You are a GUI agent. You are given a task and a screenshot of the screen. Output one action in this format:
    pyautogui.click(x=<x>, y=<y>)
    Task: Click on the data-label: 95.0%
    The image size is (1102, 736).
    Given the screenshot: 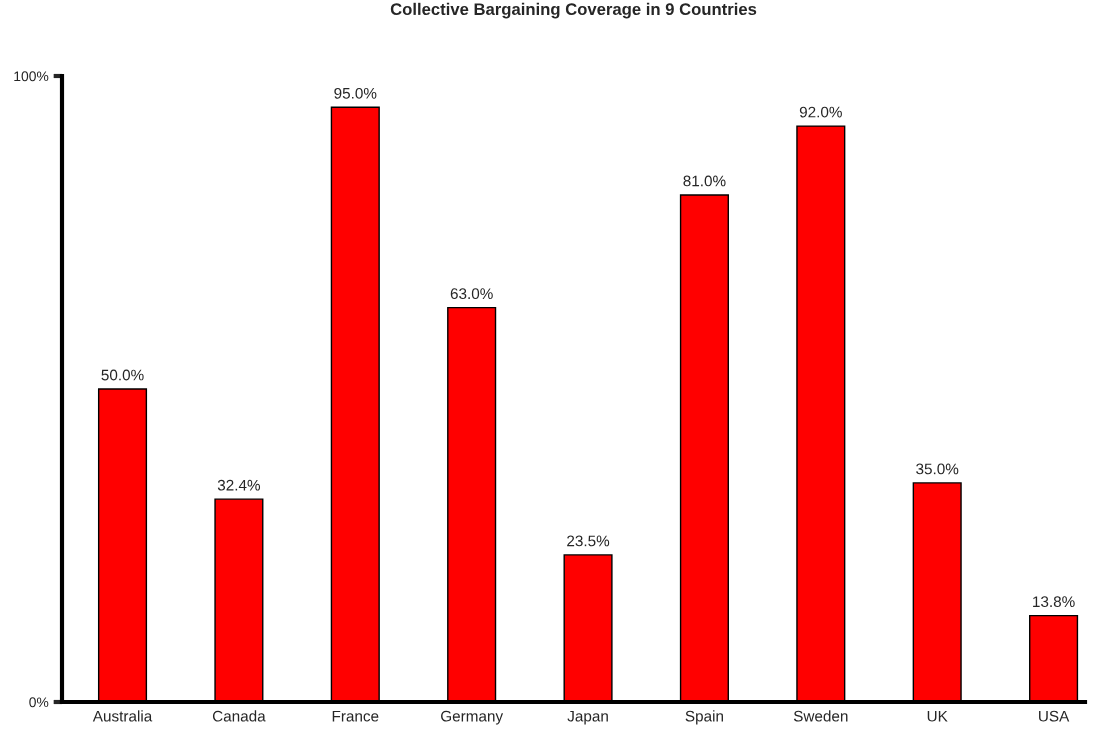 What is the action you would take?
    pyautogui.click(x=355, y=93)
    